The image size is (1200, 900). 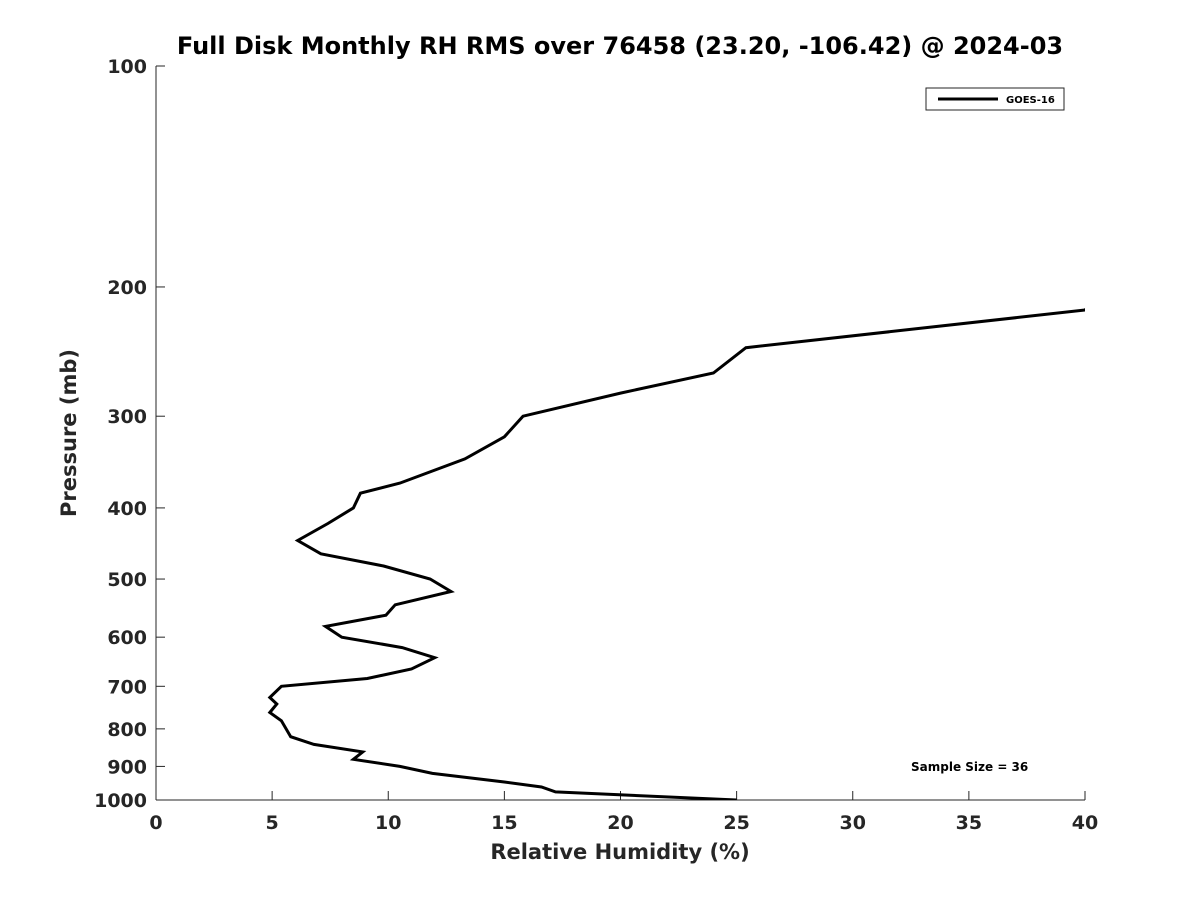 I want to click on y-tick-label: 700, so click(x=127, y=687).